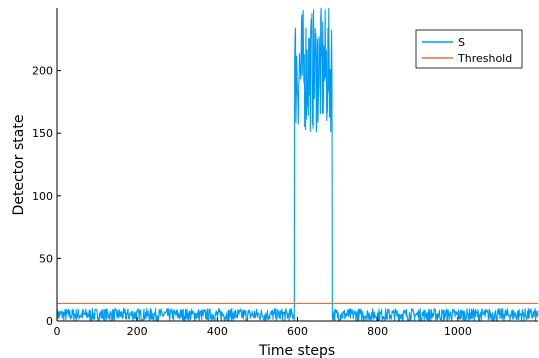  I want to click on legend-frame, so click(469, 49).